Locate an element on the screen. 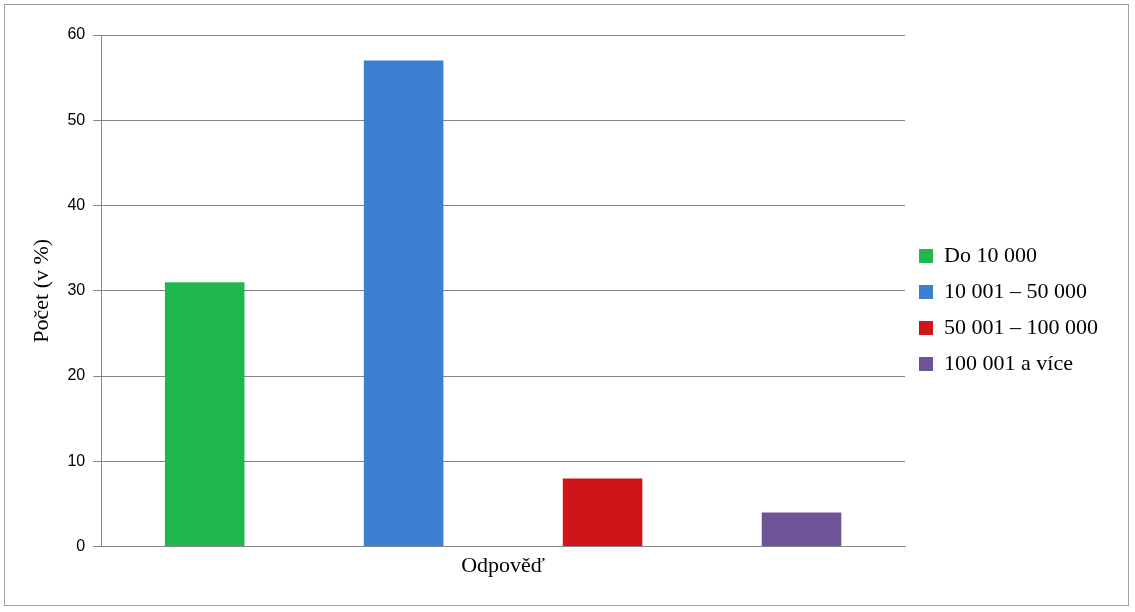 This screenshot has width=1135, height=612. y-tick-label: 0 is located at coordinates (81, 546).